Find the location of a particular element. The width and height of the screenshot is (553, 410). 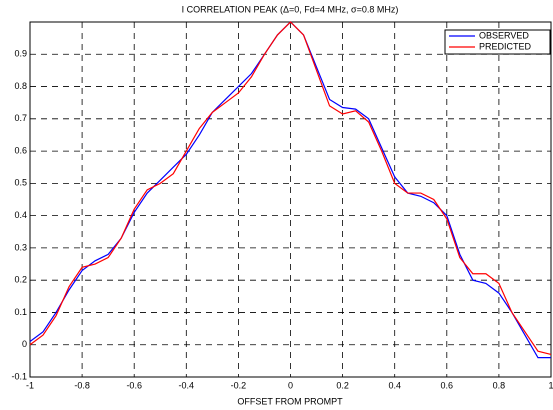

x-tick-label: -0.6 is located at coordinates (134, 385).